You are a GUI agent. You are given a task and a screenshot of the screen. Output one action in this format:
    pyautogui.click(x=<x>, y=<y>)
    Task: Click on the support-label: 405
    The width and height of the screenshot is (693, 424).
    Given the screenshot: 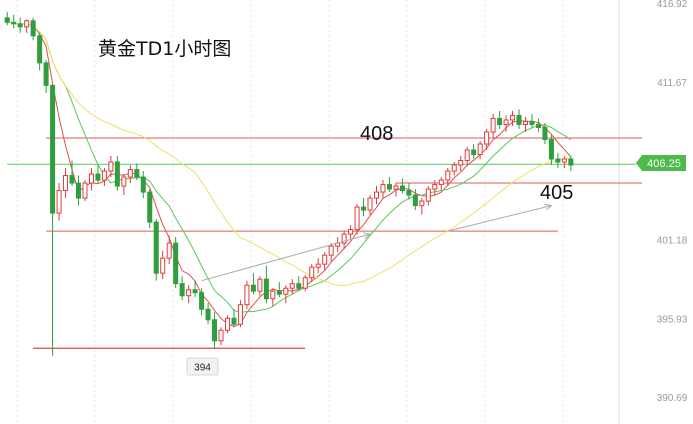 What is the action you would take?
    pyautogui.click(x=556, y=193)
    